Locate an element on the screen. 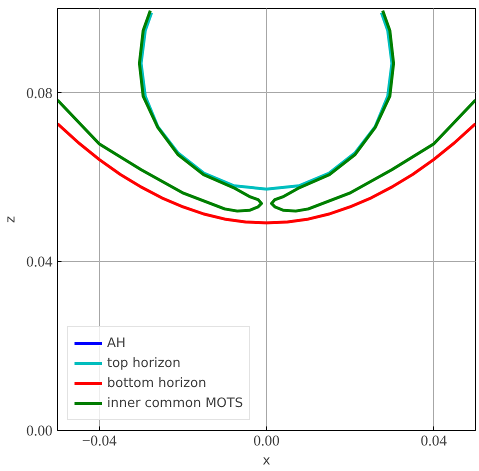 Image resolution: width=479 pixels, height=471 pixels. x-tick-label: 0.00 is located at coordinates (266, 442).